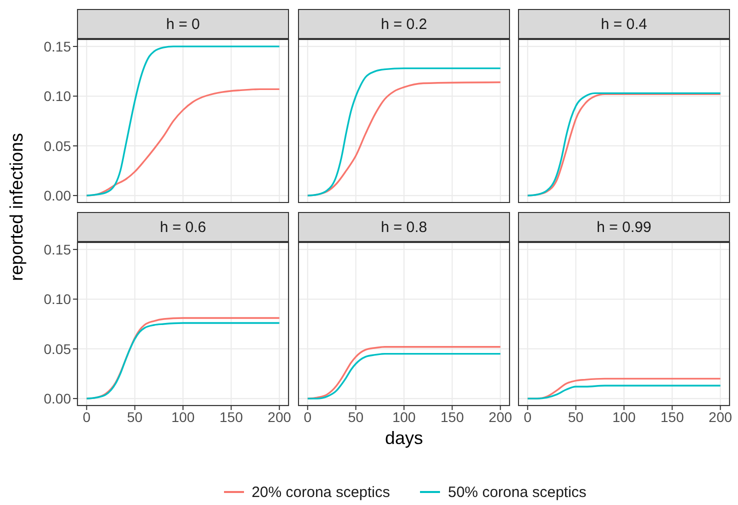 The width and height of the screenshot is (738, 505). What do you see at coordinates (624, 227) in the screenshot?
I see `chart-title: h = 0.99` at bounding box center [624, 227].